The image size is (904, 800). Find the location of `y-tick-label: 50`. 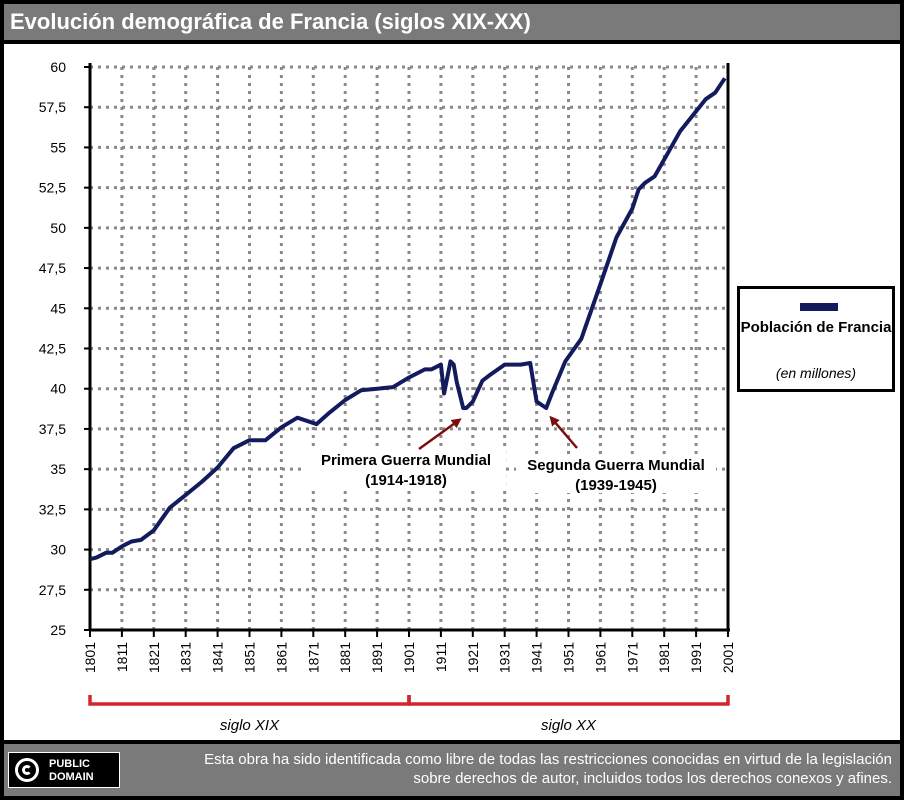

y-tick-label: 50 is located at coordinates (58, 228).